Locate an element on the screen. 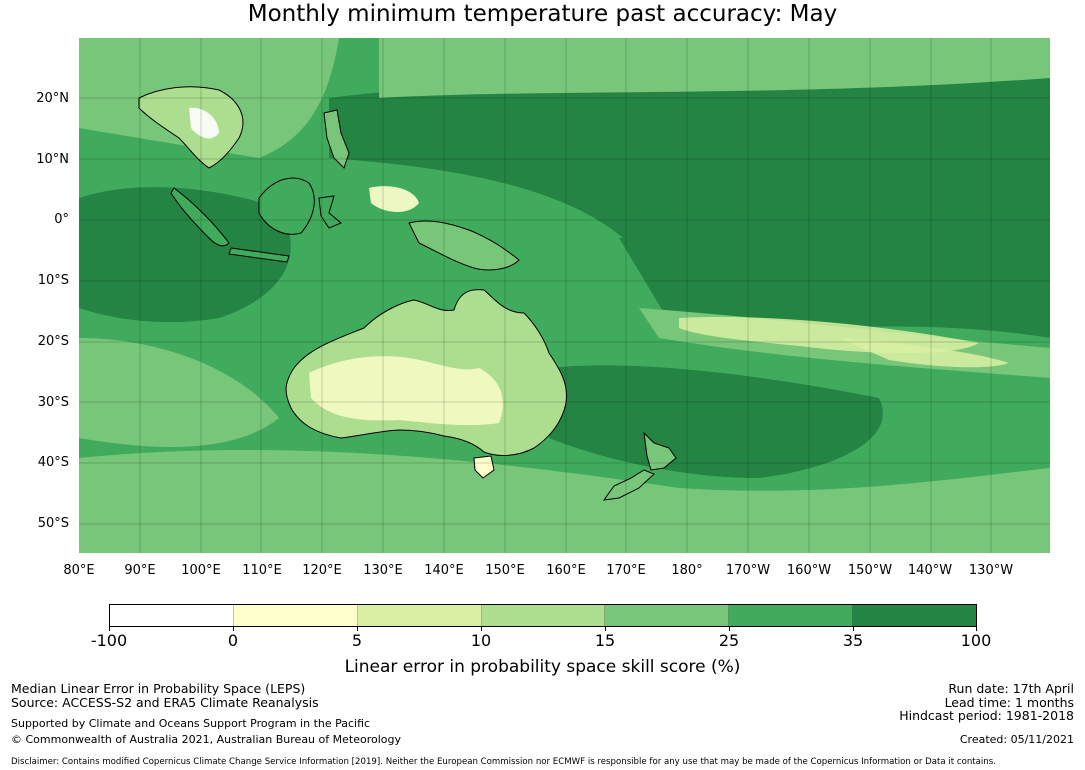 This screenshot has width=1085, height=770. footer-lead-time: Lead time: 1 months is located at coordinates (1009, 702).